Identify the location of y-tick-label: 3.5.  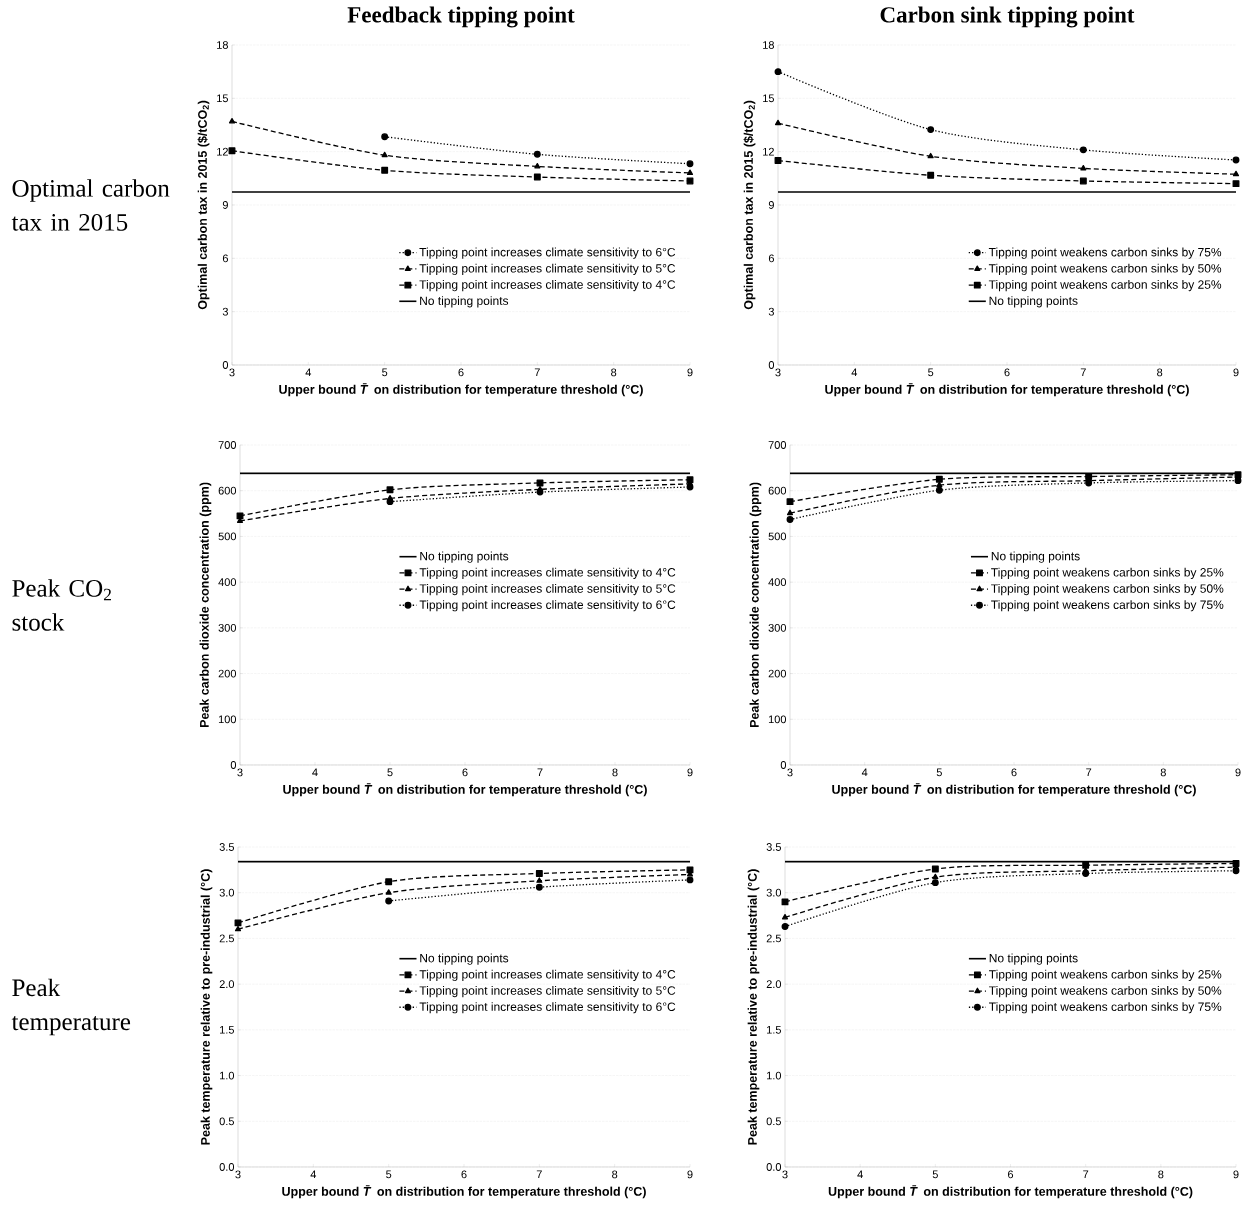
(773, 847).